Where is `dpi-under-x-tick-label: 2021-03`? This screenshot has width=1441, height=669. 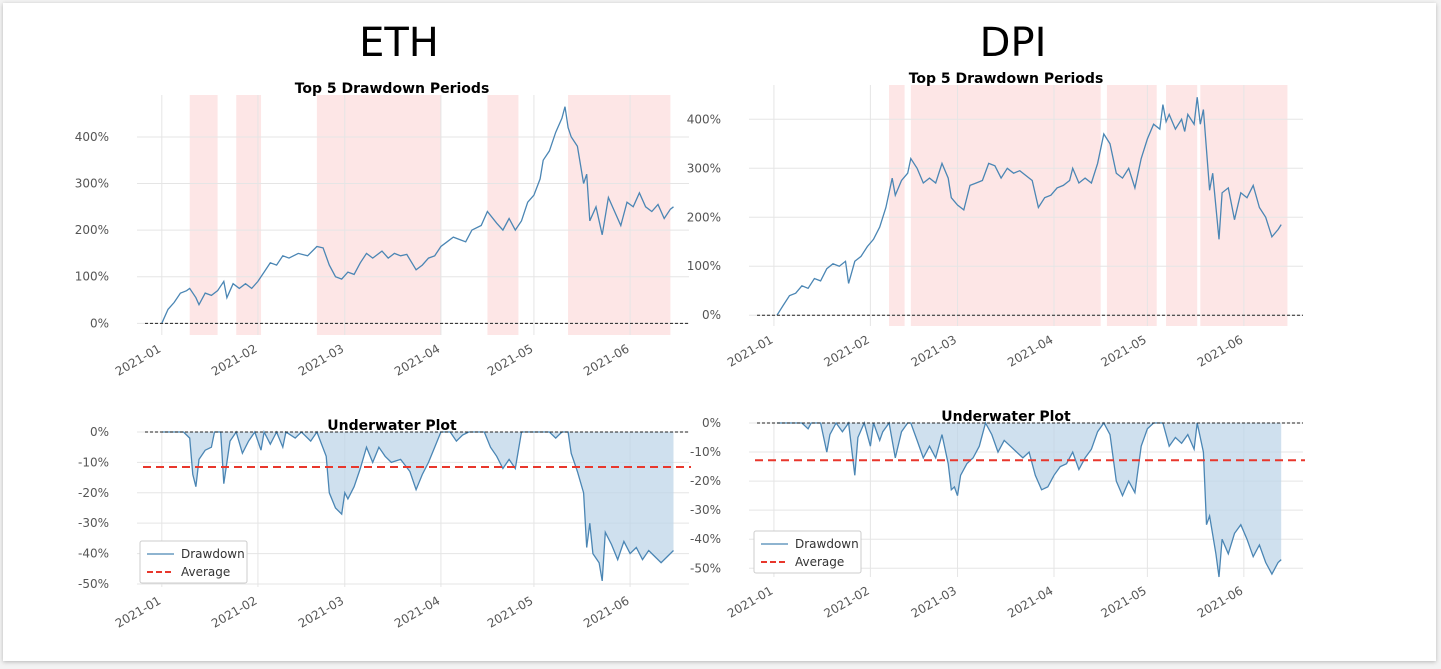 dpi-under-x-tick-label: 2021-03 is located at coordinates (934, 601).